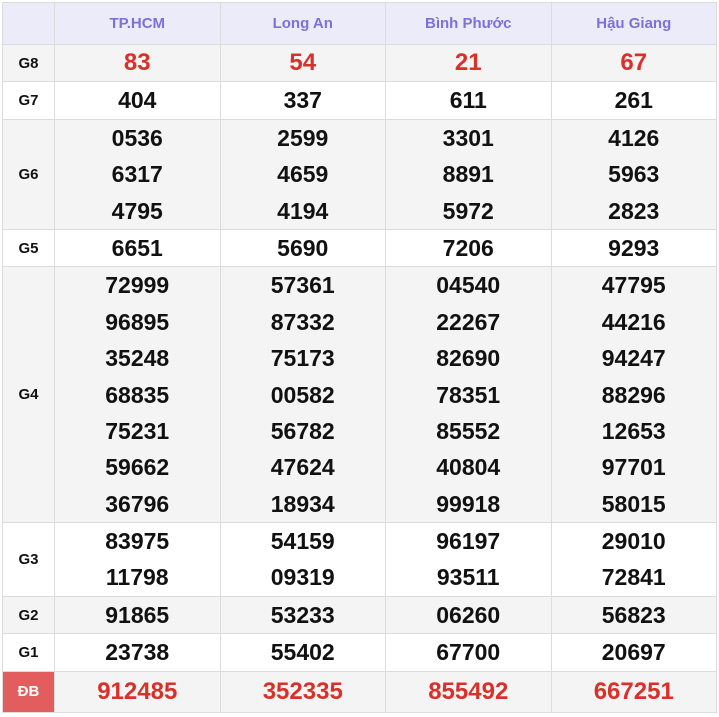  I want to click on prize-number: 36796, so click(137, 503).